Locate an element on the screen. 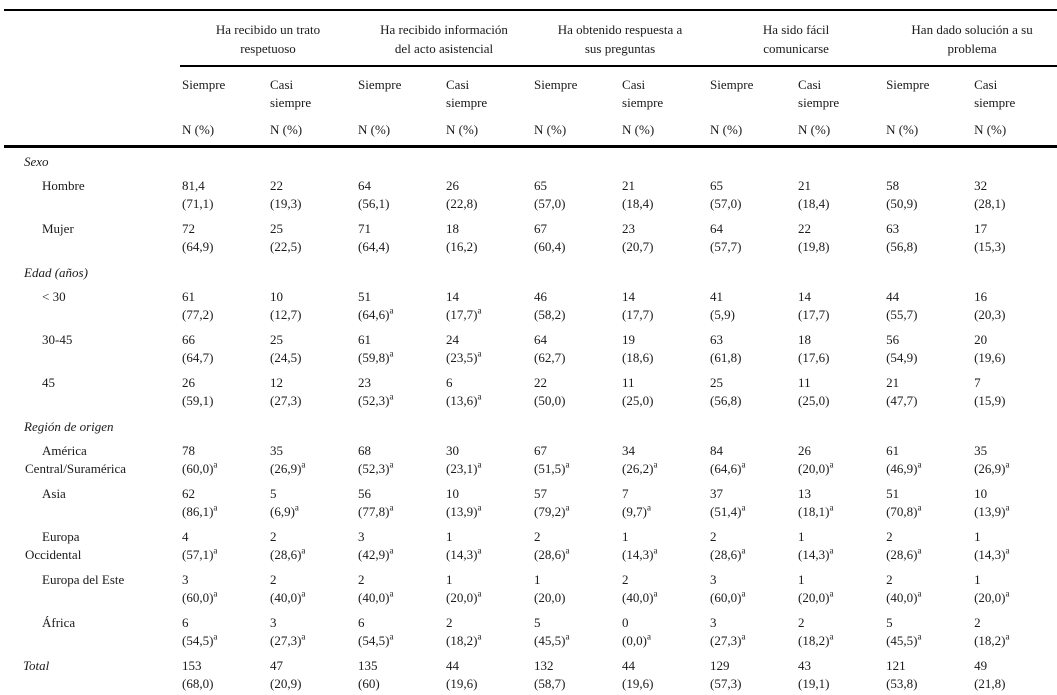 This screenshot has height=695, width=1057. count-value: 47 is located at coordinates (276, 665).